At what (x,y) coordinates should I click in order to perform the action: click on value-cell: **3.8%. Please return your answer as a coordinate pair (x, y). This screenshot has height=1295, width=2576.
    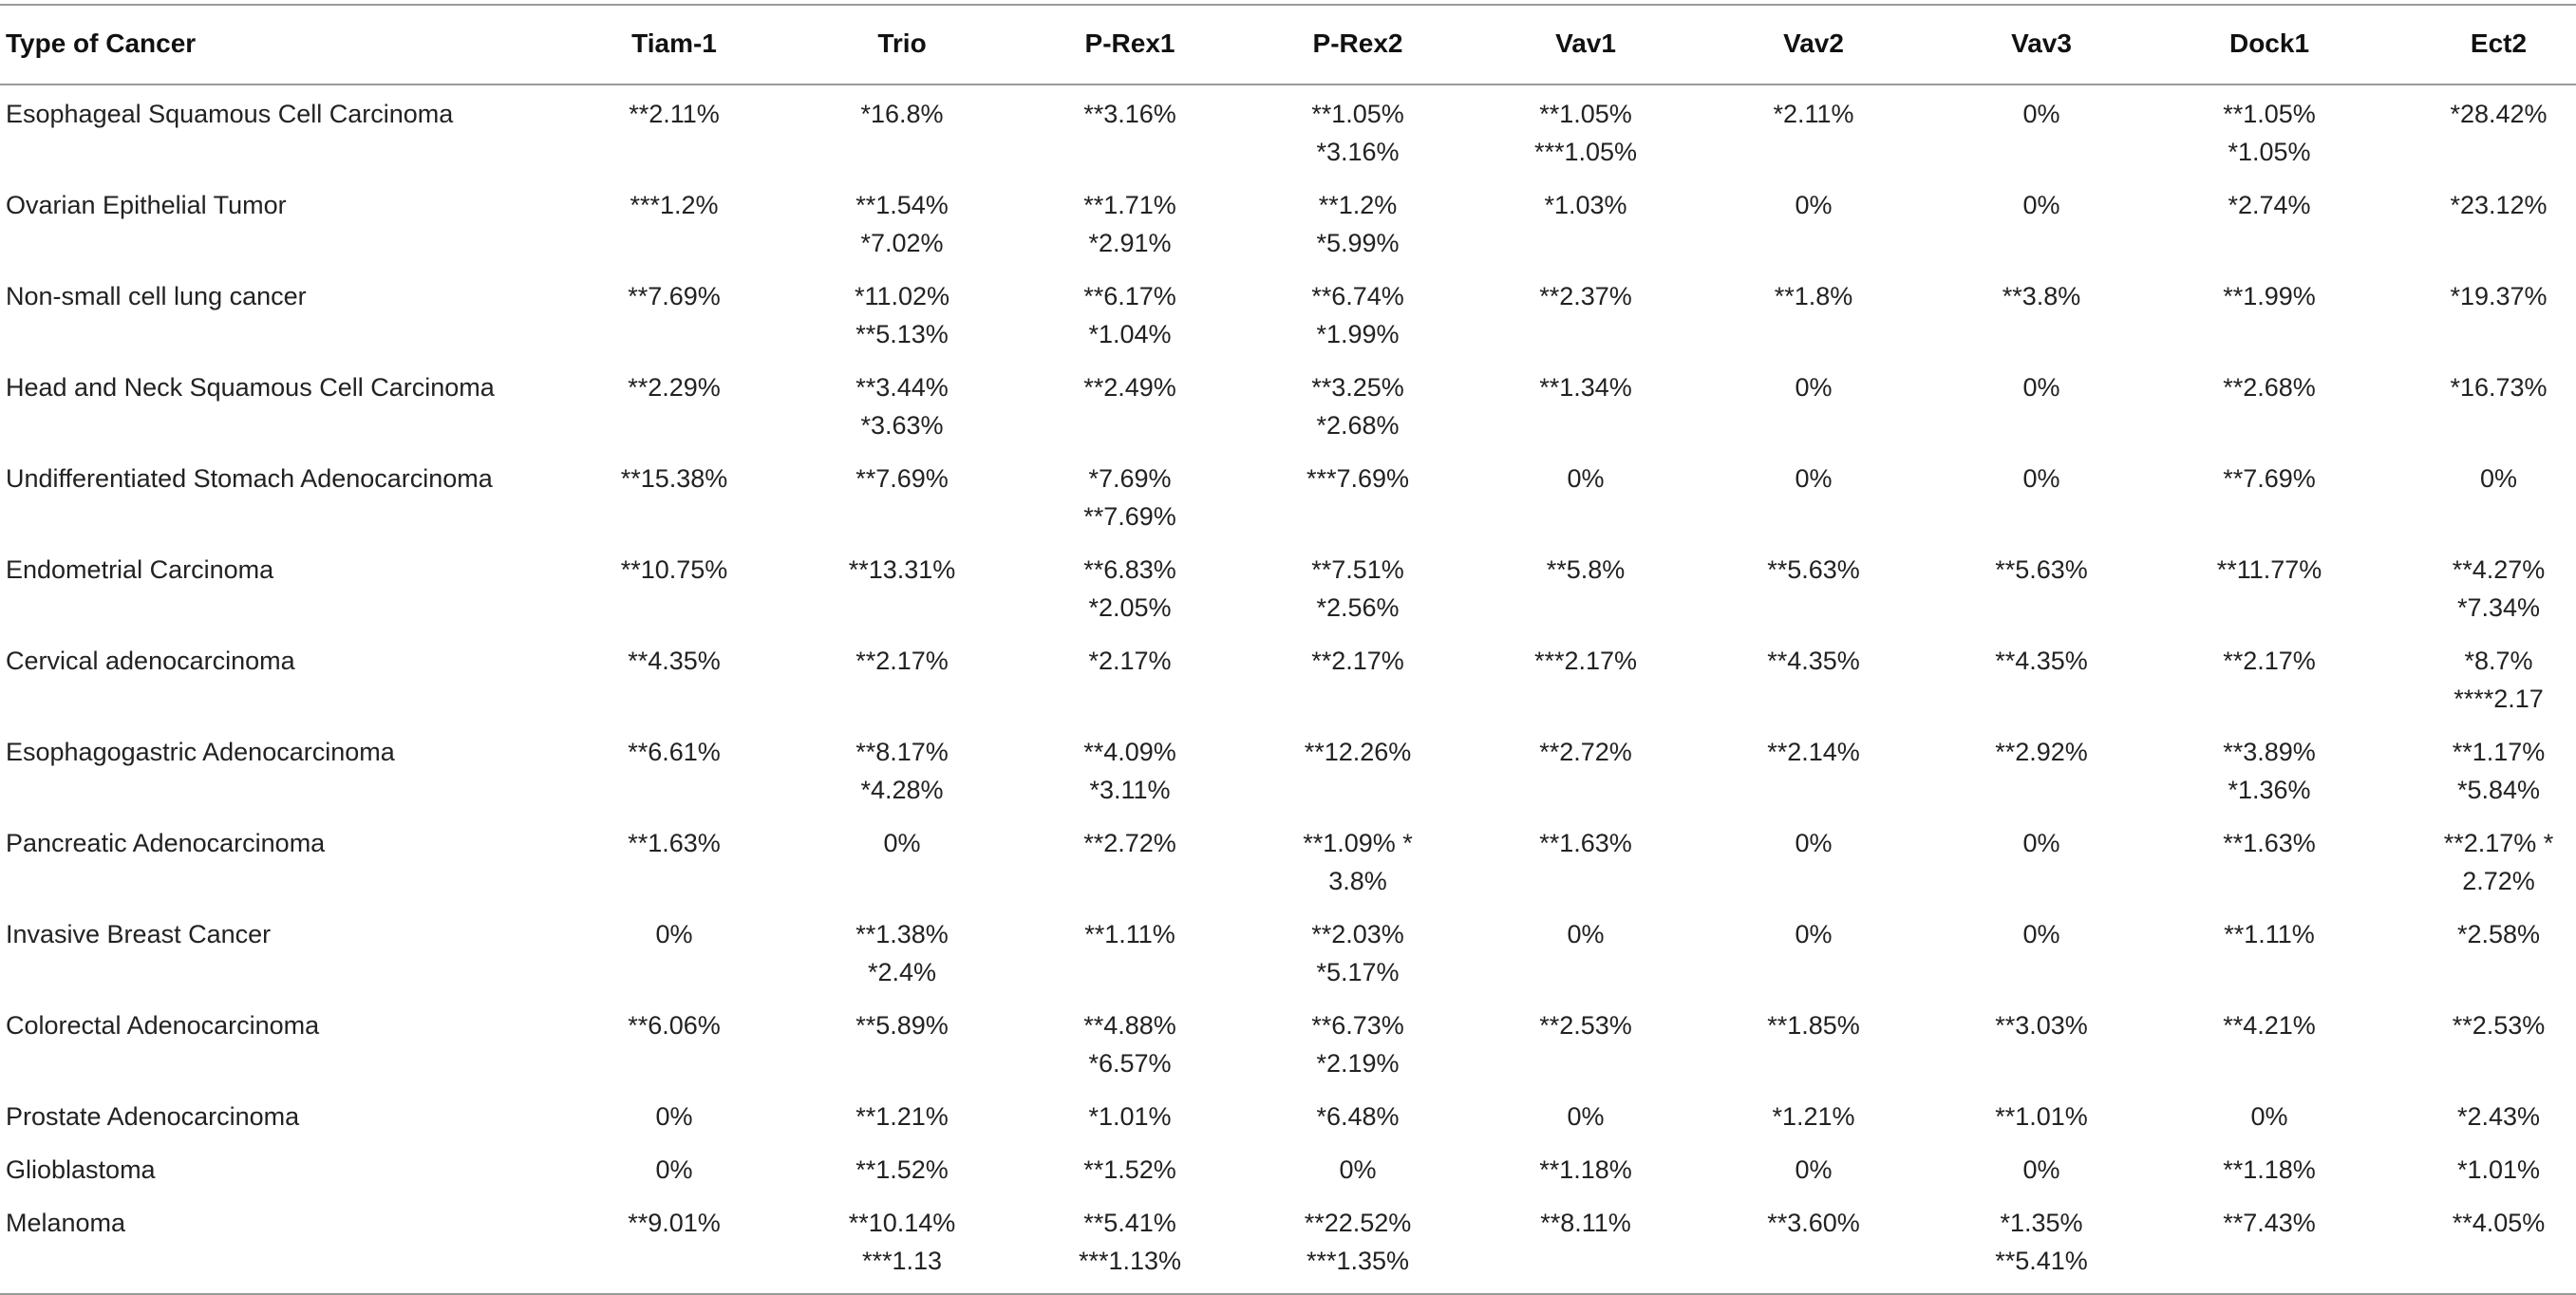
    Looking at the image, I should click on (2041, 313).